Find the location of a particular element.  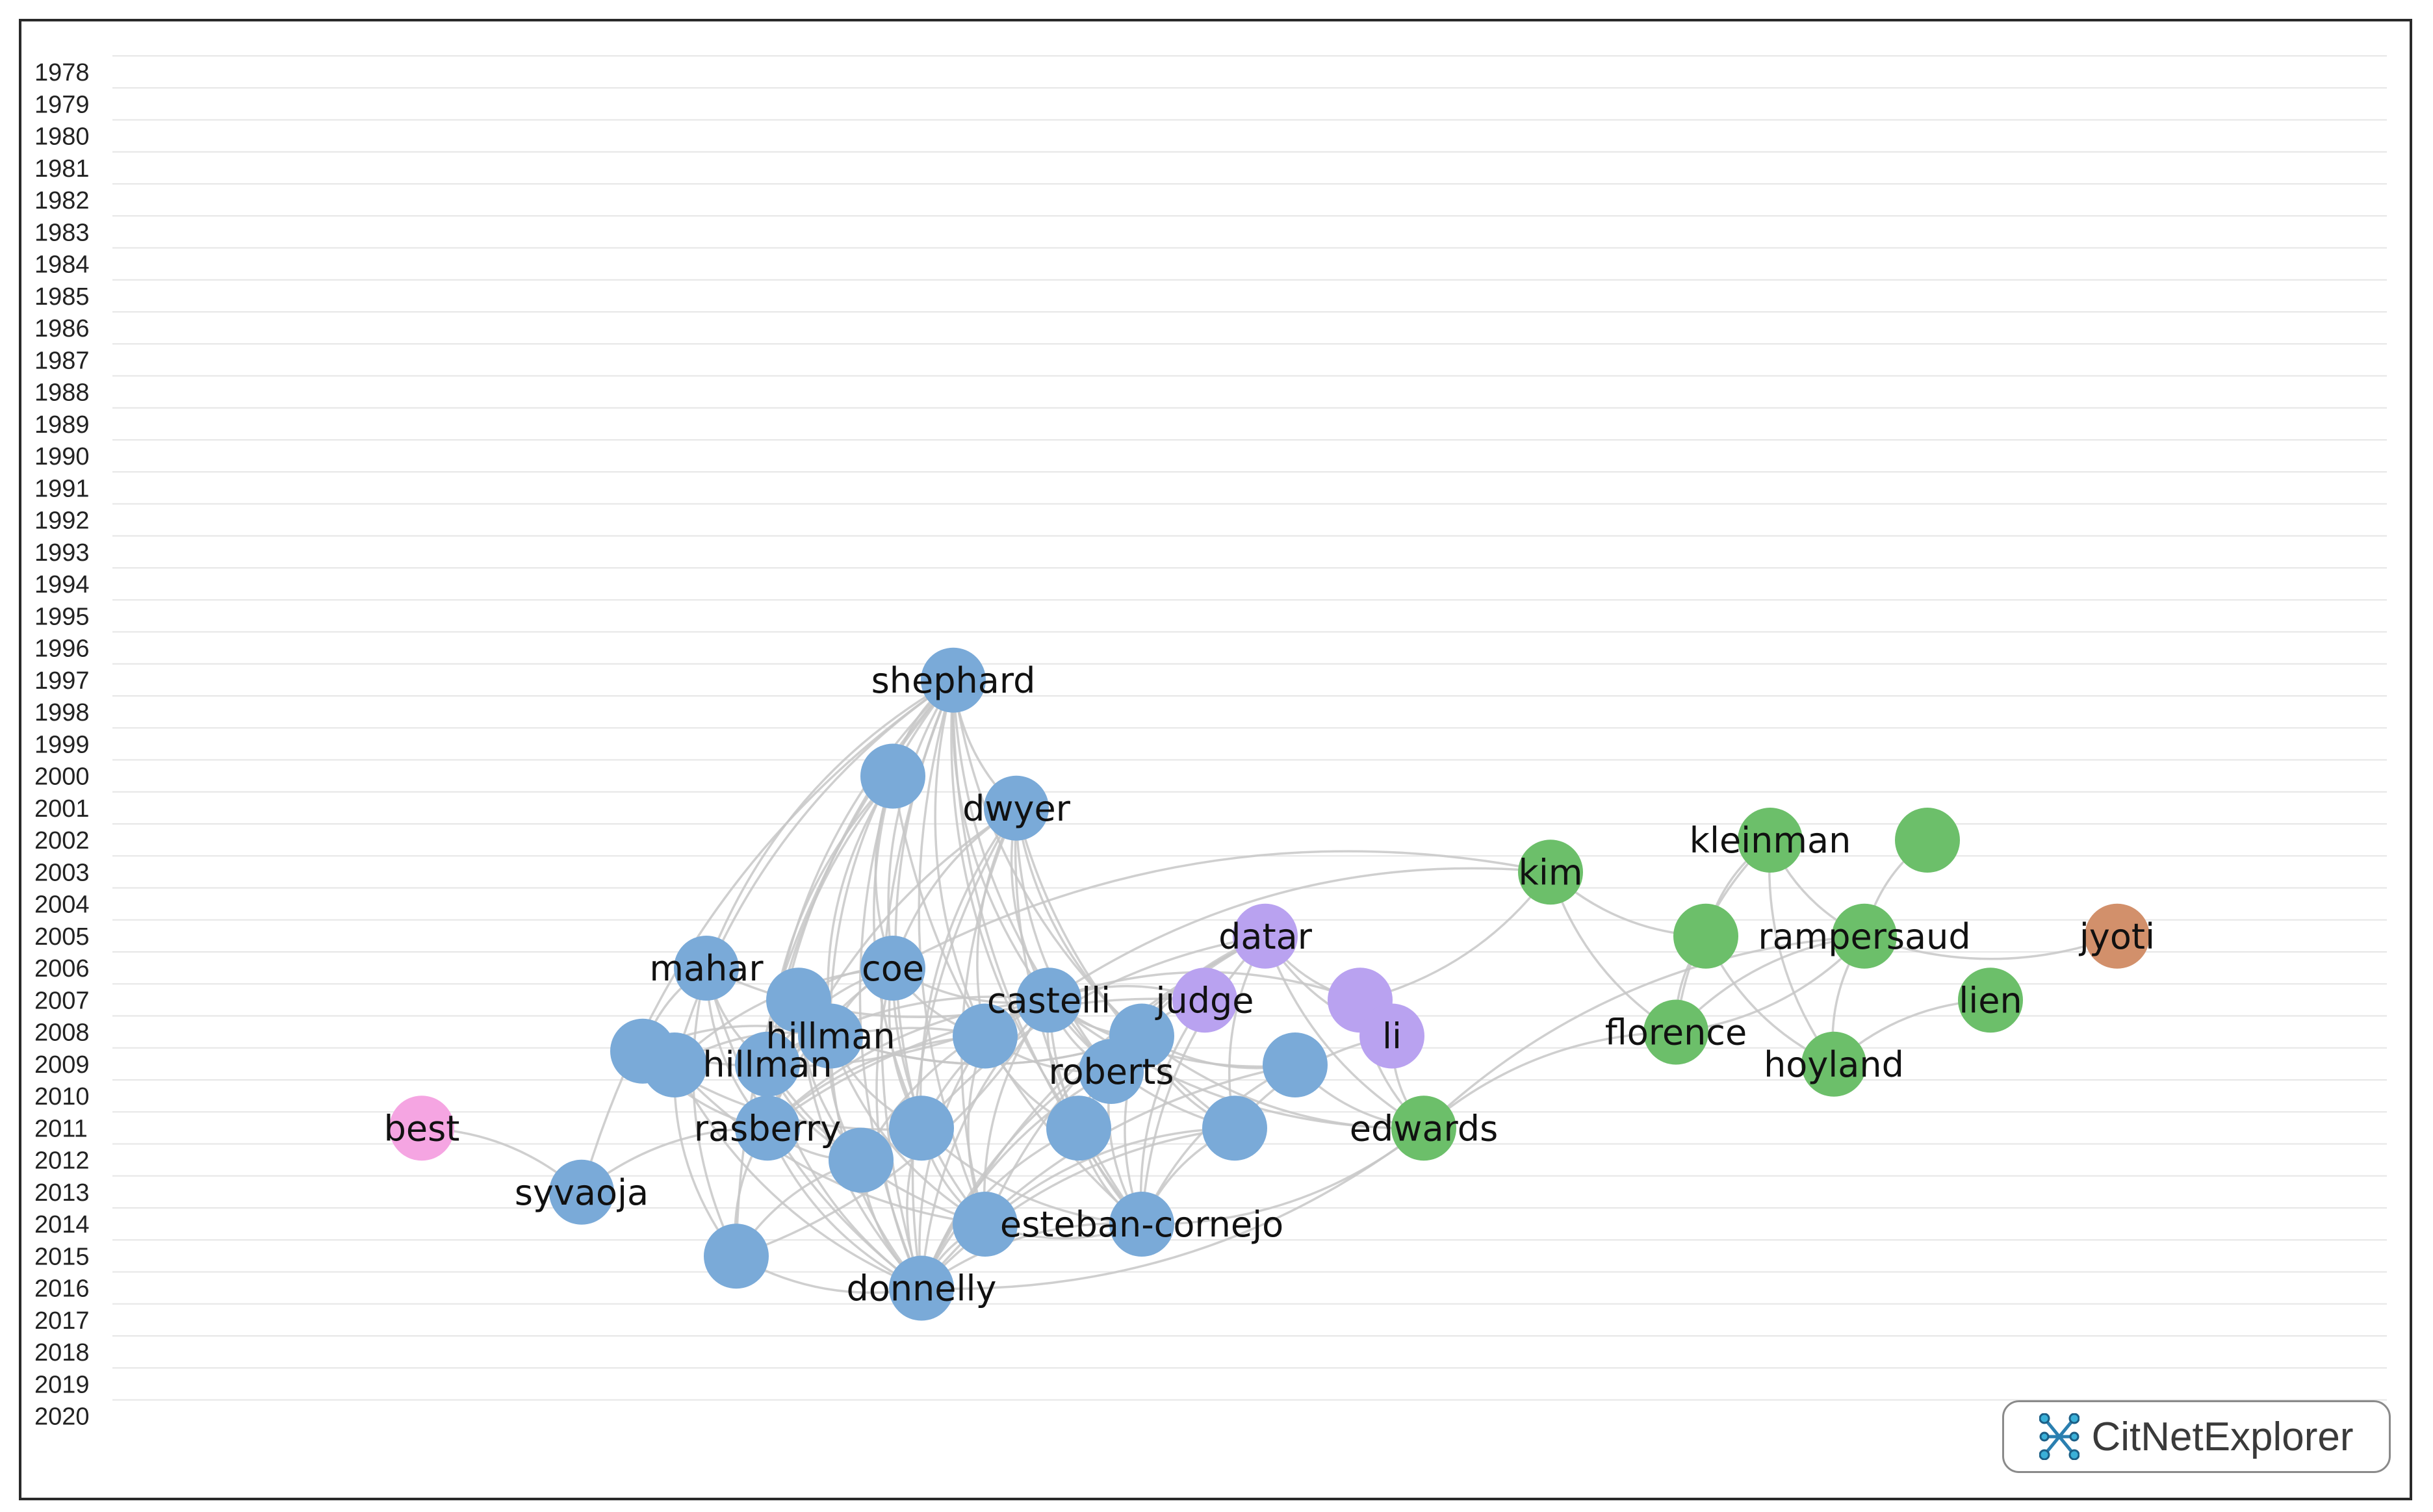

node-label-kim: kim is located at coordinates (1551, 872).